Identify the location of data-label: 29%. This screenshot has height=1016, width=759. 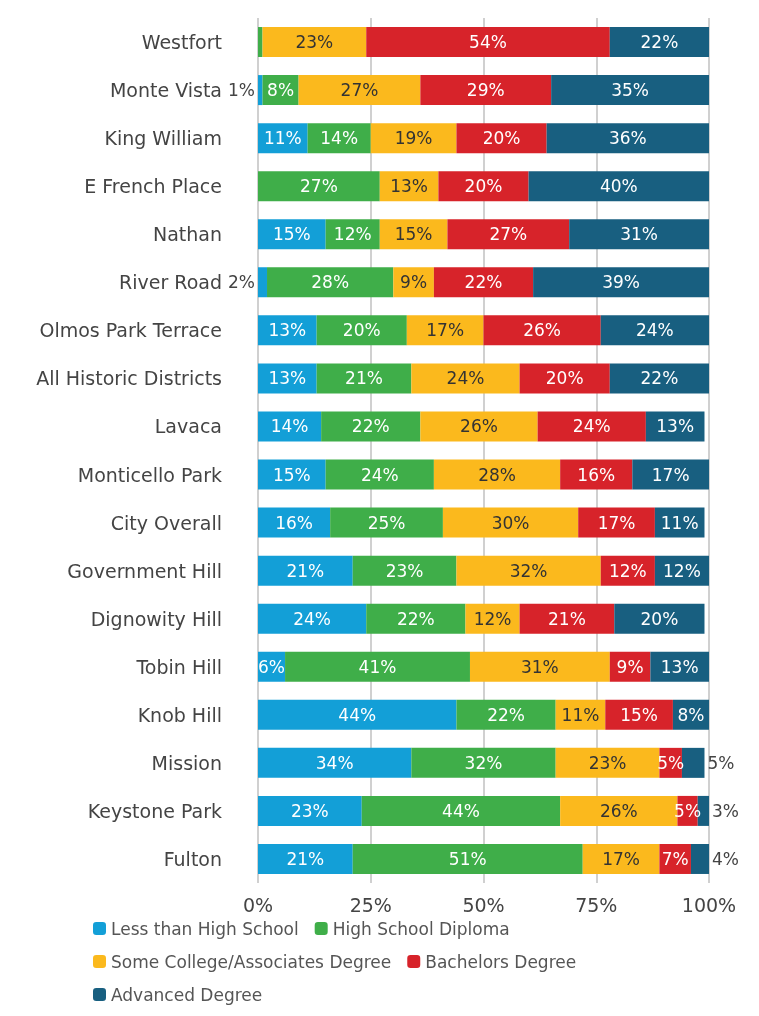
(485, 90).